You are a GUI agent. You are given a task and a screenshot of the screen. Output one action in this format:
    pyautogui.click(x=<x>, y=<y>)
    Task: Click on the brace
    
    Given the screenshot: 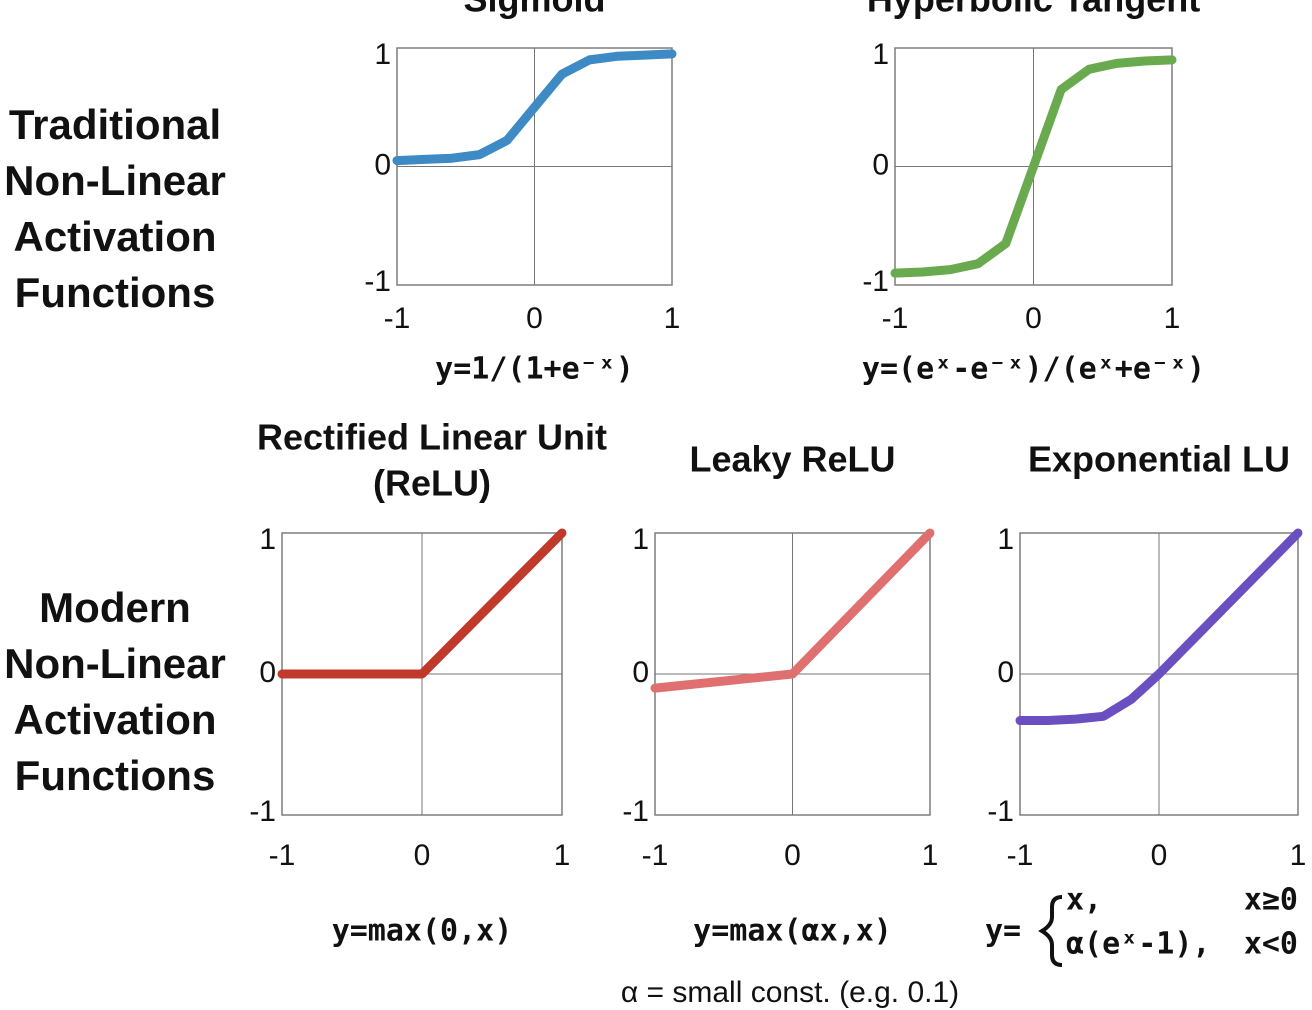 What is the action you would take?
    pyautogui.click(x=1050, y=931)
    